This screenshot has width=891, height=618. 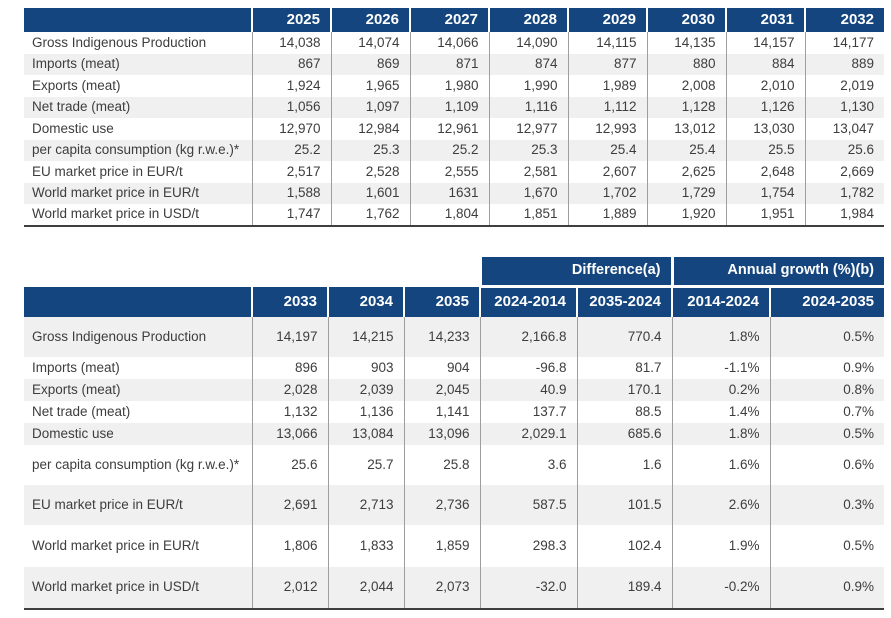 What do you see at coordinates (81, 411) in the screenshot?
I see `row-label: Net trade (meat)` at bounding box center [81, 411].